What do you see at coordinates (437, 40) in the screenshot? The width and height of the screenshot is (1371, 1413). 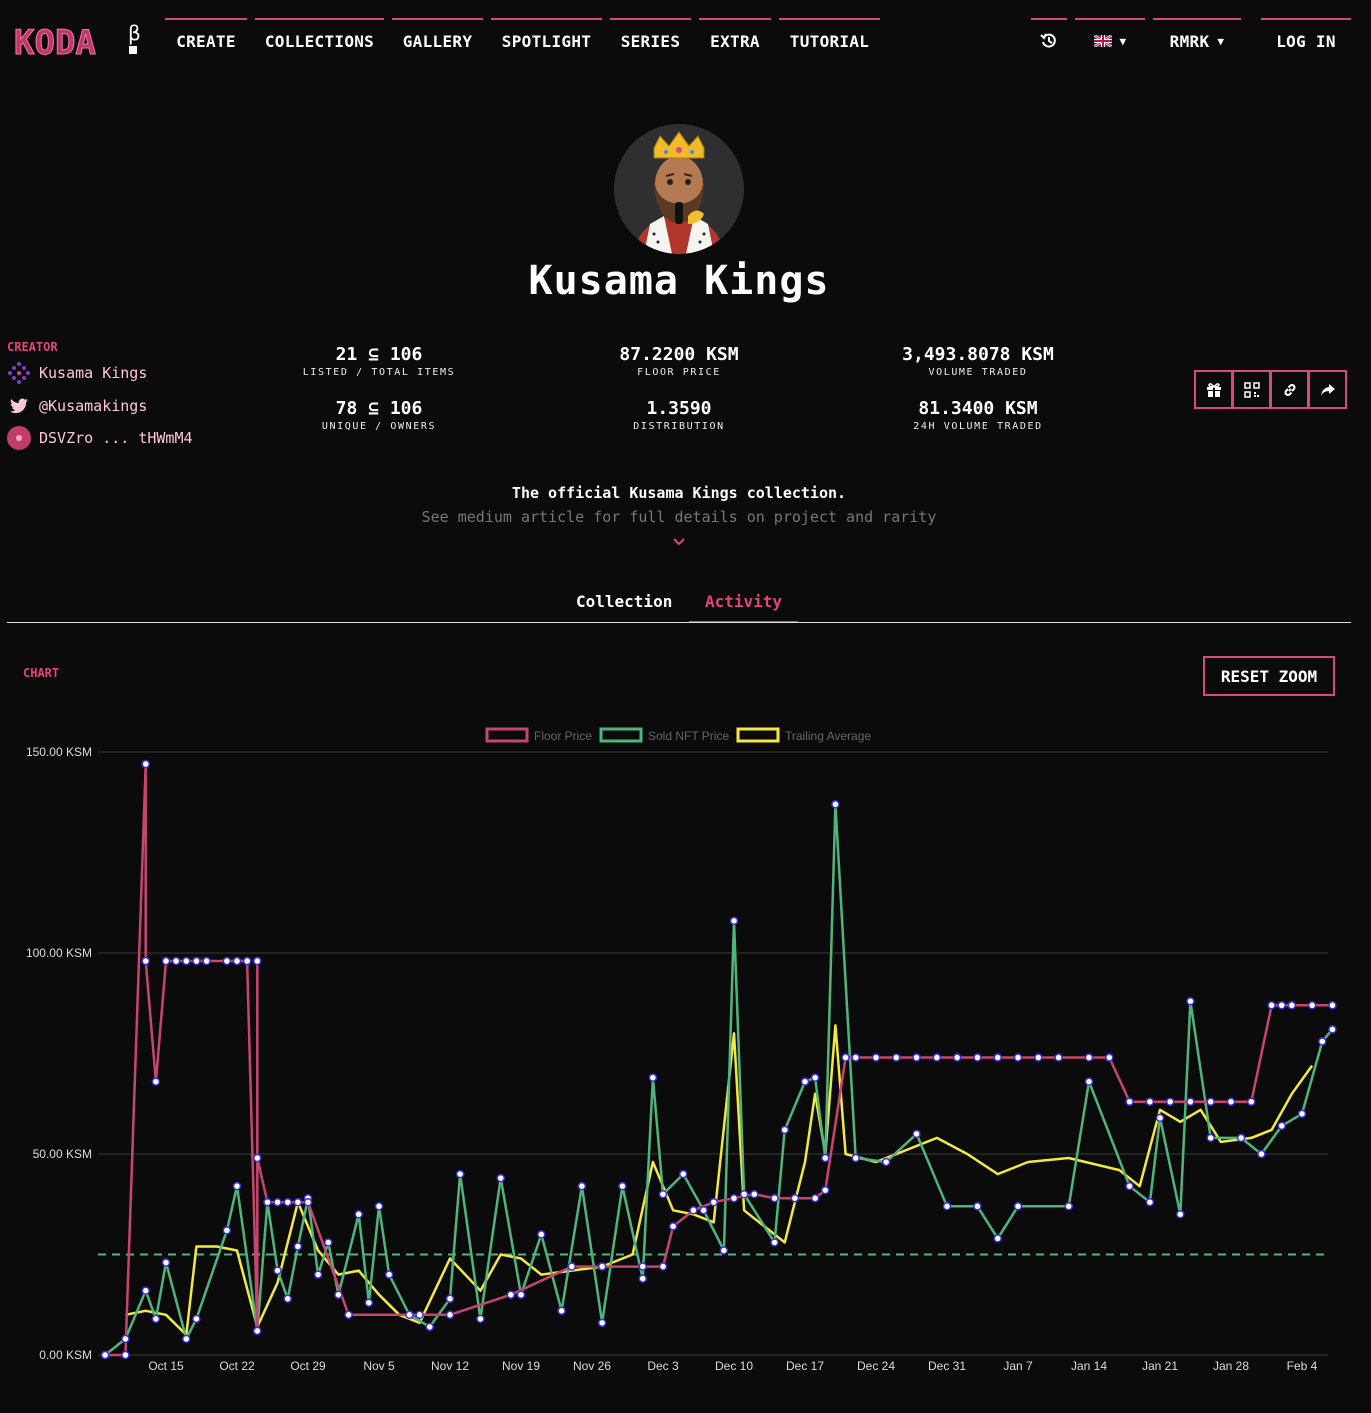 I see `nav-gallery: GALLERY` at bounding box center [437, 40].